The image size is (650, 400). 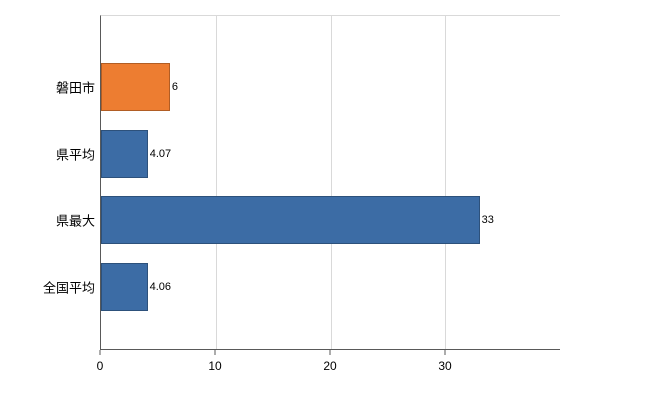 What do you see at coordinates (301, 287) in the screenshot?
I see `bar-row: 全国平均 4.06` at bounding box center [301, 287].